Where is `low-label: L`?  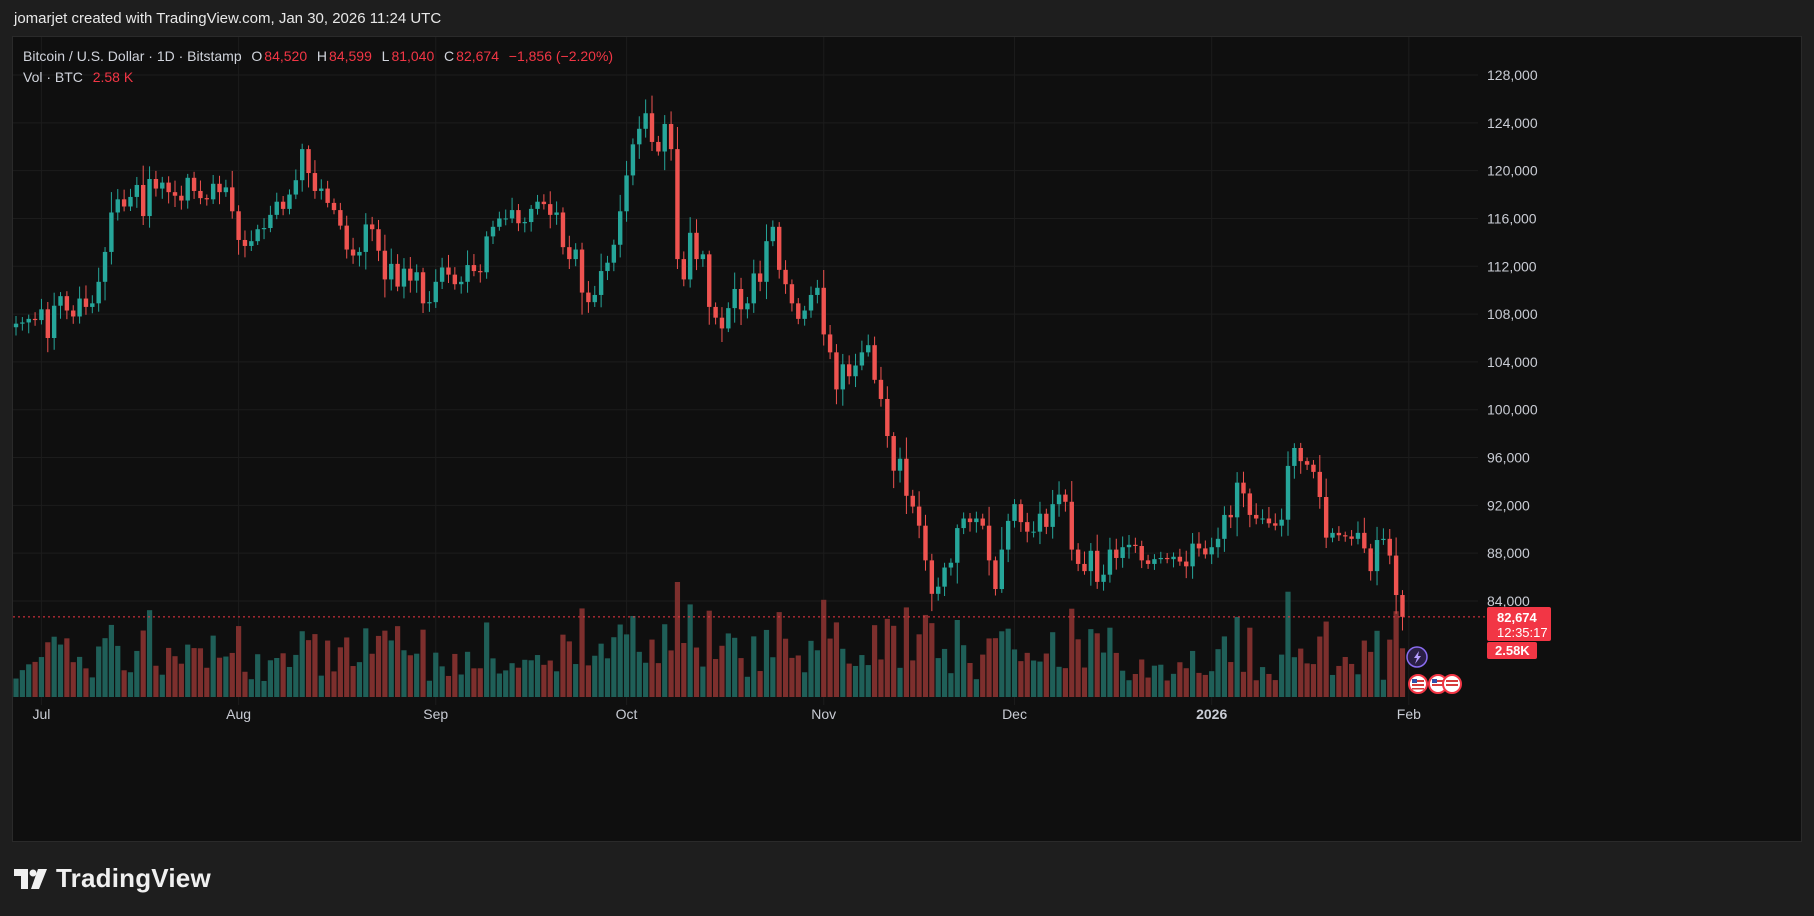 low-label: L is located at coordinates (385, 56).